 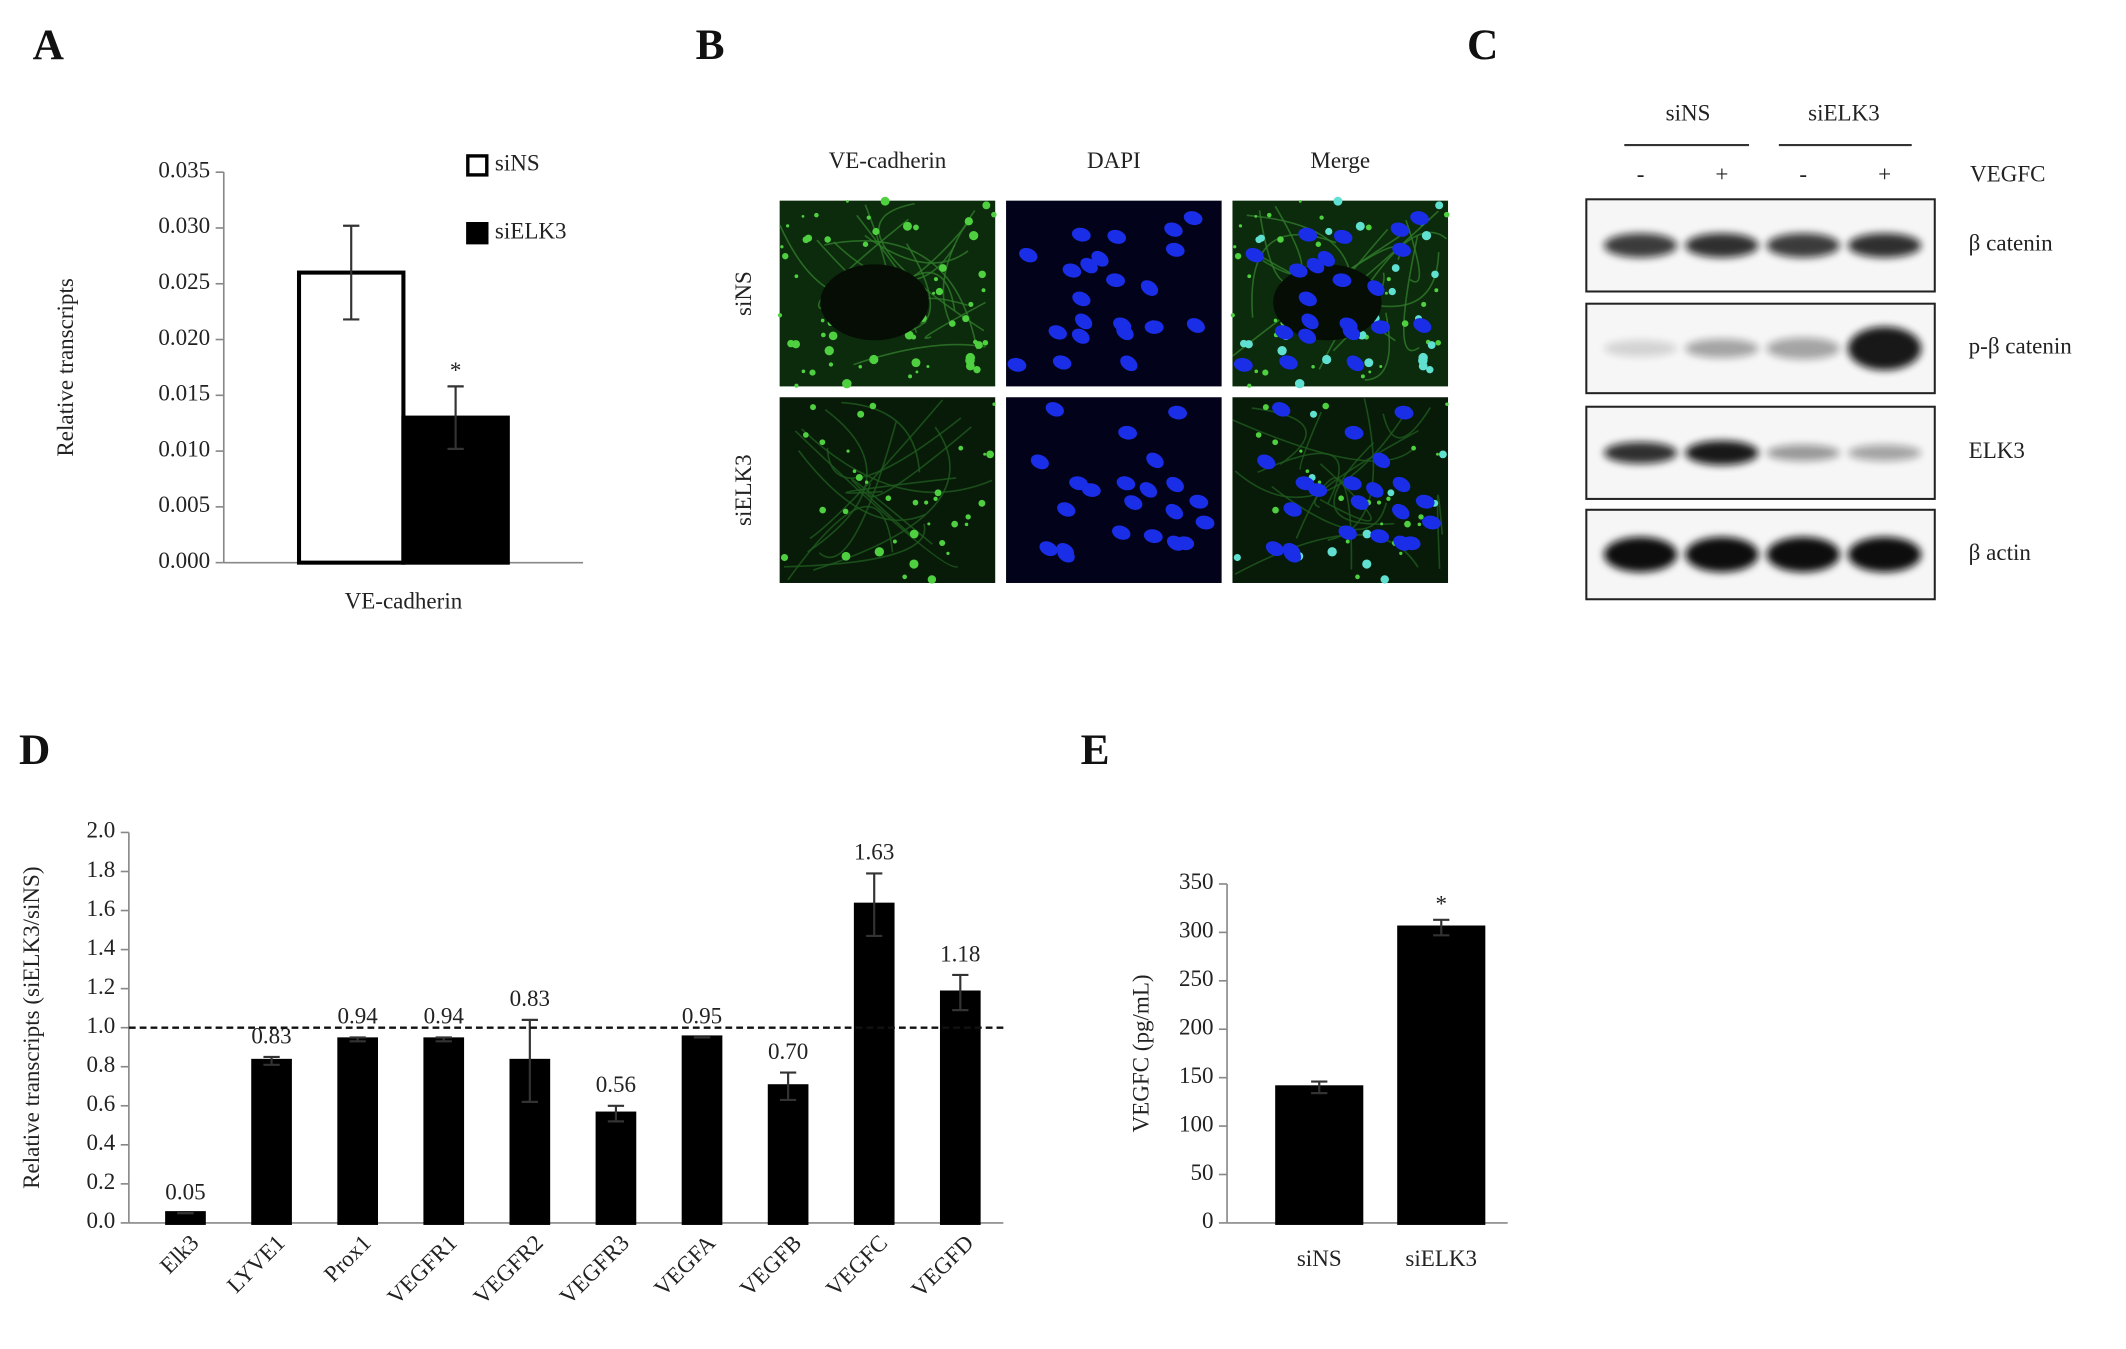 What do you see at coordinates (874, 852) in the screenshot?
I see `value-label: 1.63` at bounding box center [874, 852].